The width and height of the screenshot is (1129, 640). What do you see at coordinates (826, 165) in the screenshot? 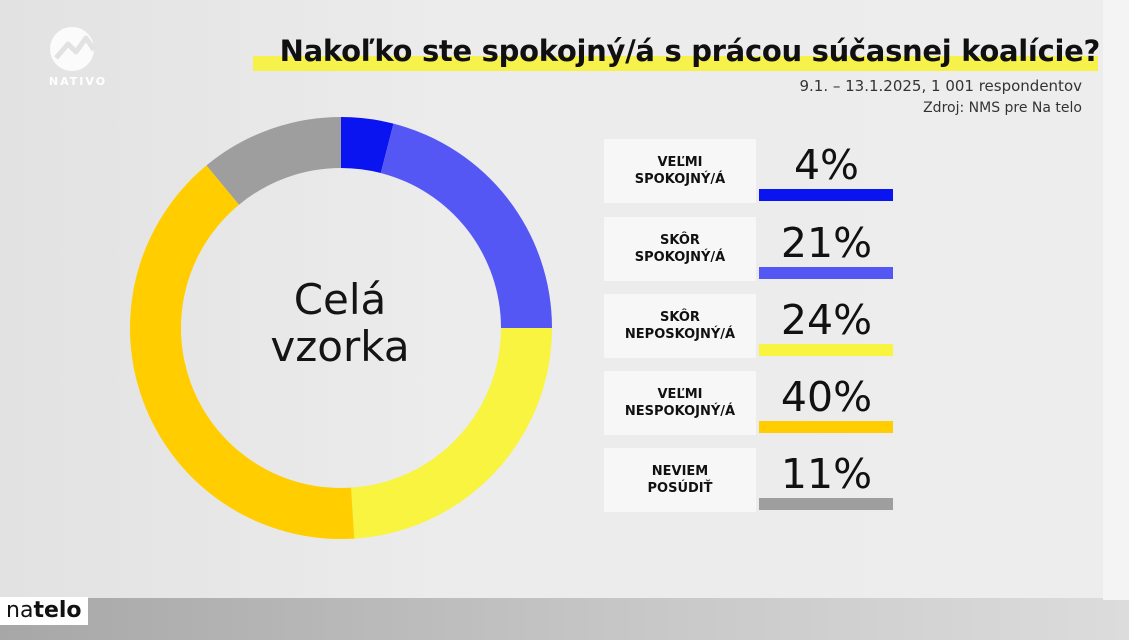
I see `legend-value: 4%` at bounding box center [826, 165].